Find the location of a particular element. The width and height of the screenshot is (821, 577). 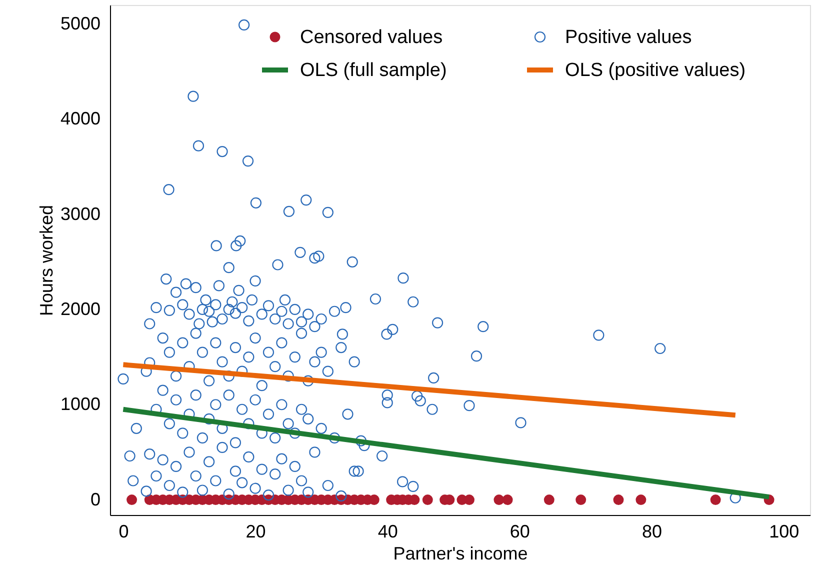

y-tick-label: 1000 is located at coordinates (80, 404).